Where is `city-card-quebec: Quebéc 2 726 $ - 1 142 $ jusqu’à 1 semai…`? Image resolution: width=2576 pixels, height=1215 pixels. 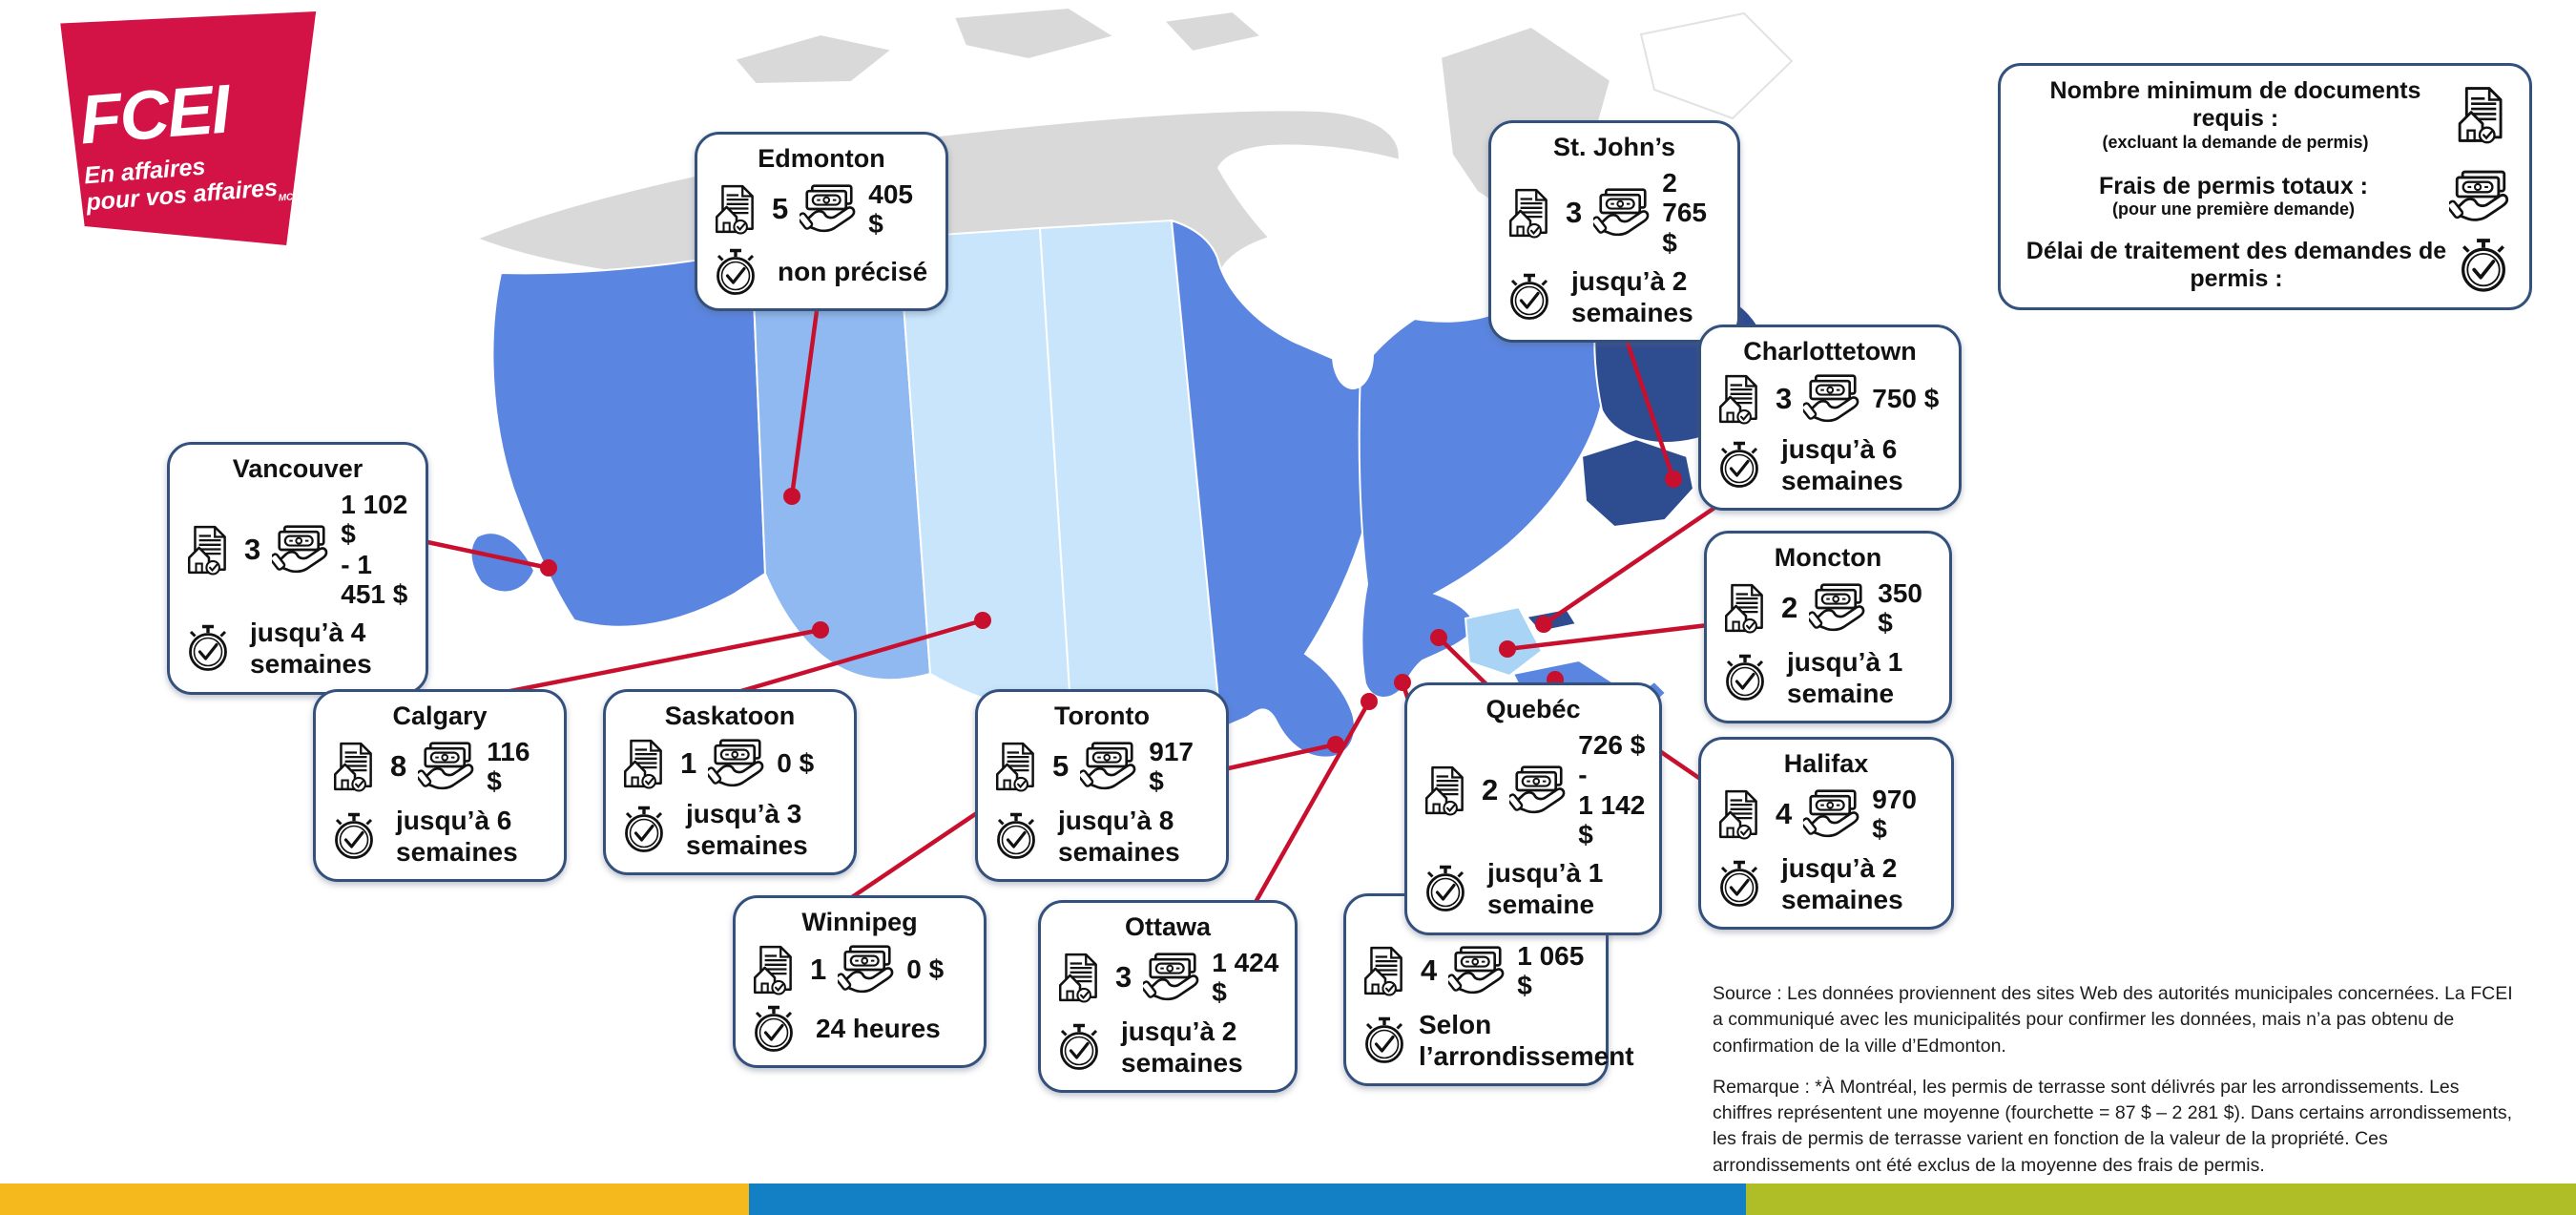
city-card-quebec: Quebéc 2 726 $ - 1 142 $ jusqu’à 1 semai… is located at coordinates (1533, 809).